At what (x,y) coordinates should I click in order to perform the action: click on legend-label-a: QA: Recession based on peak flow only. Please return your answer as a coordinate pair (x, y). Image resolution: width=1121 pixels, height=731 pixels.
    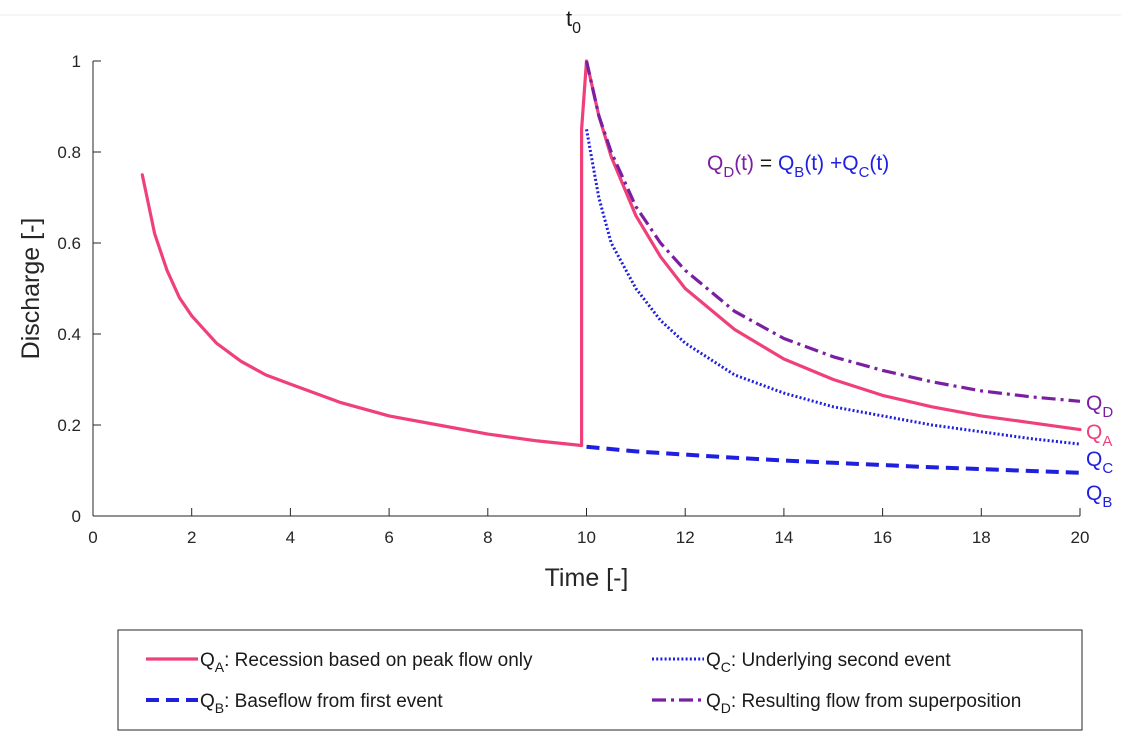
    Looking at the image, I should click on (366, 662).